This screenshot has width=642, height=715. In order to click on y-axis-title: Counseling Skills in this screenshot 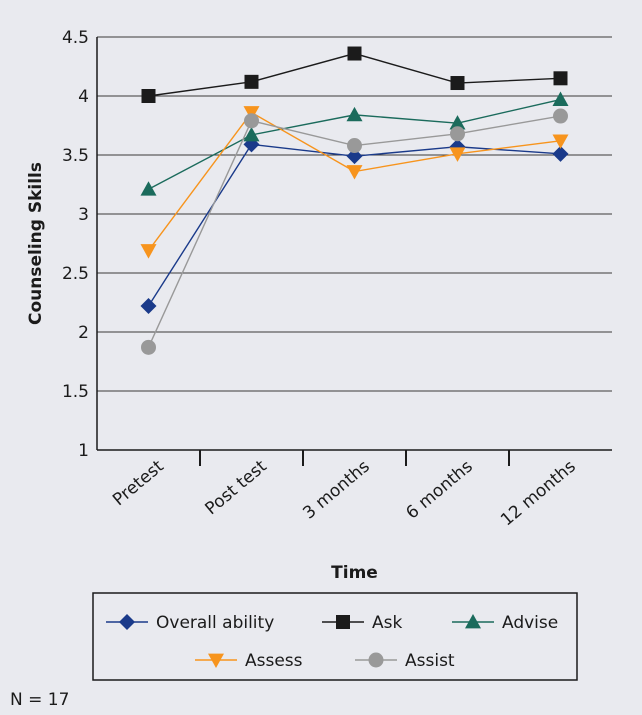, I will do `click(36, 243)`.